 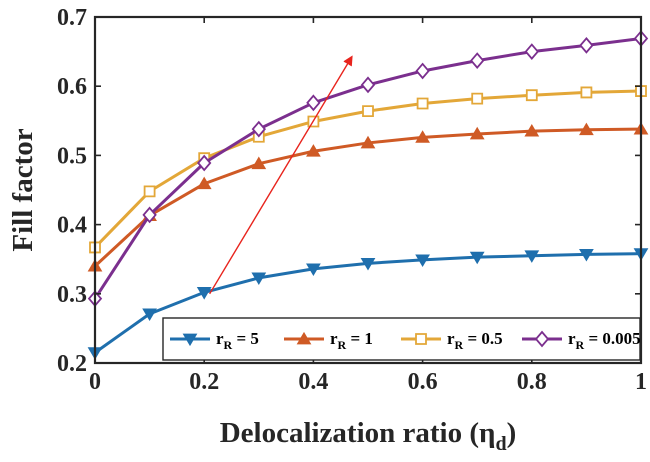 I want to click on y-axis-label: Fill factor, so click(x=23, y=189).